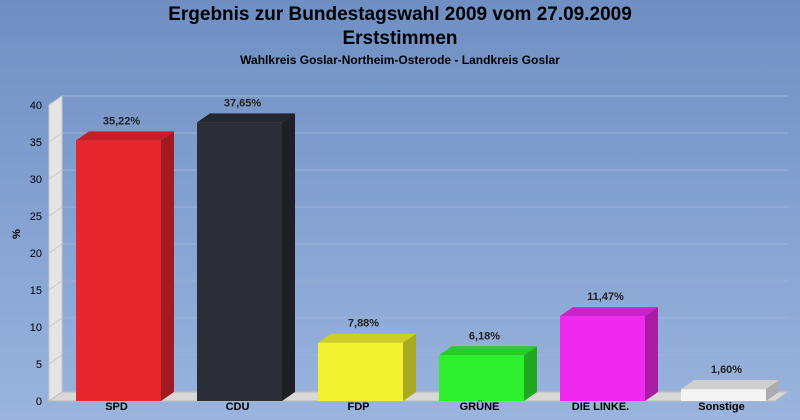 The image size is (800, 420). I want to click on chart-title-line2: Erststimmen, so click(400, 38).